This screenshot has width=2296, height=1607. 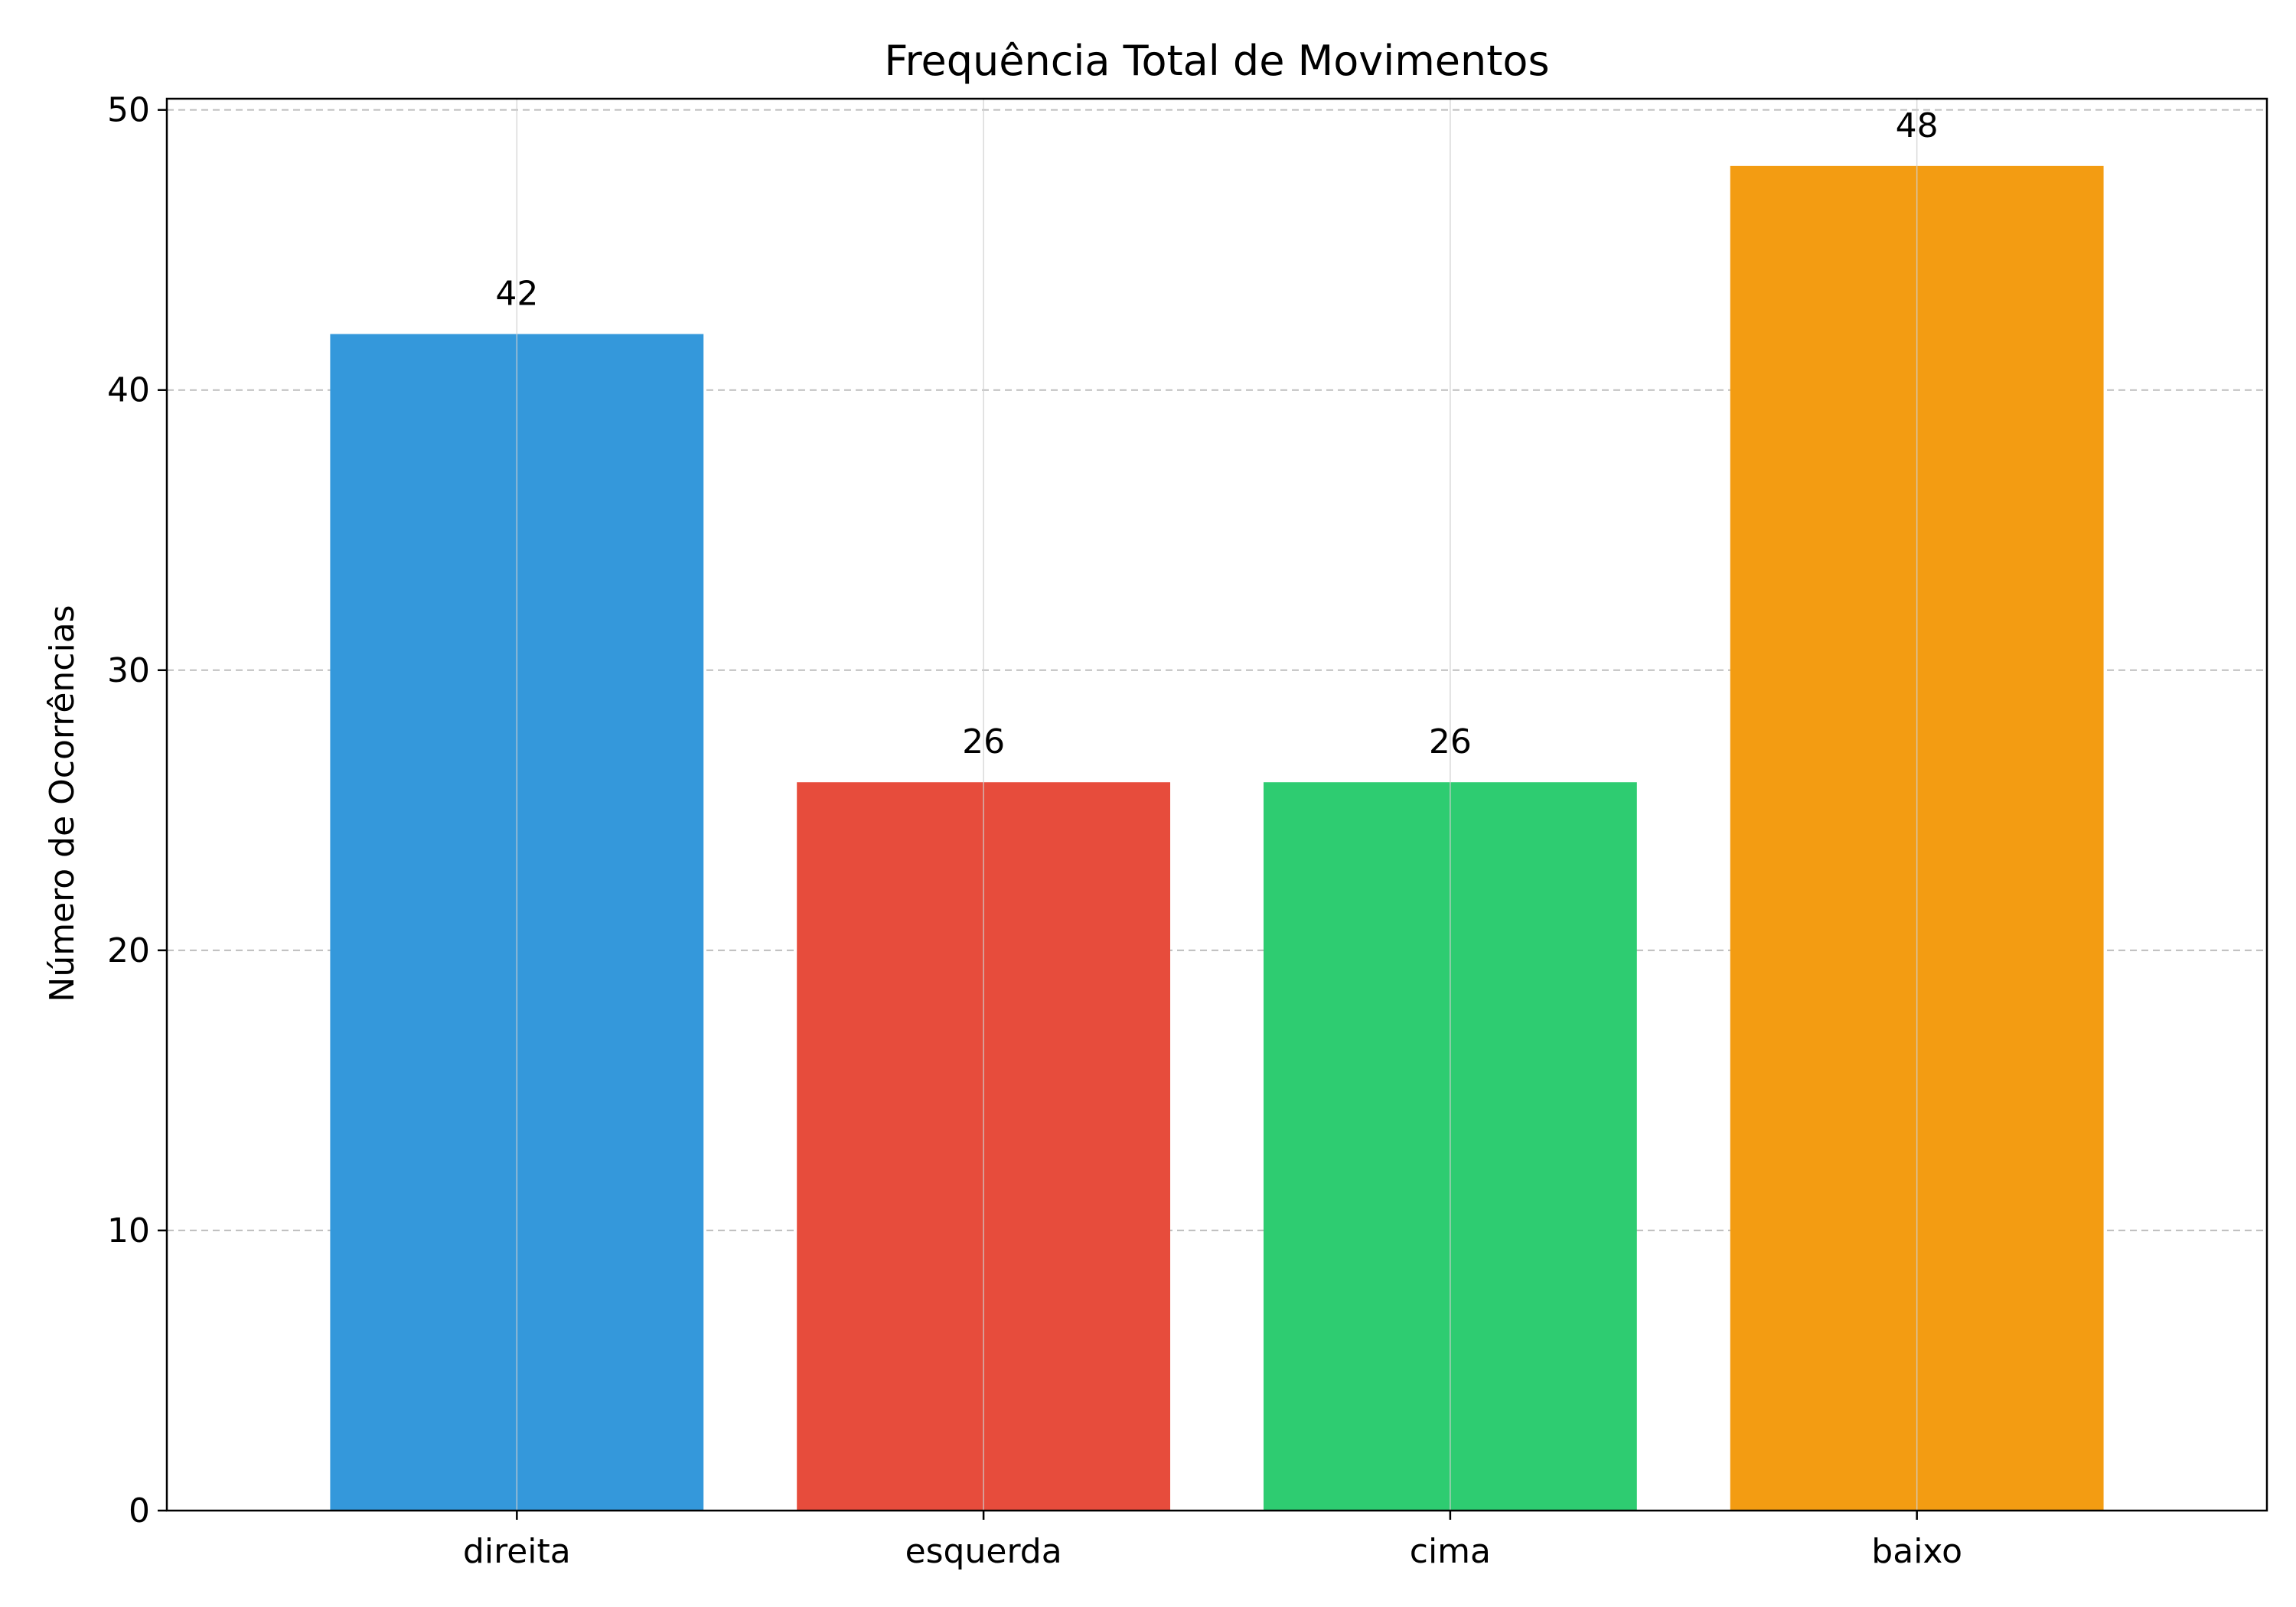 I want to click on x-tick-label-baixo: baixo, so click(x=1916, y=1551).